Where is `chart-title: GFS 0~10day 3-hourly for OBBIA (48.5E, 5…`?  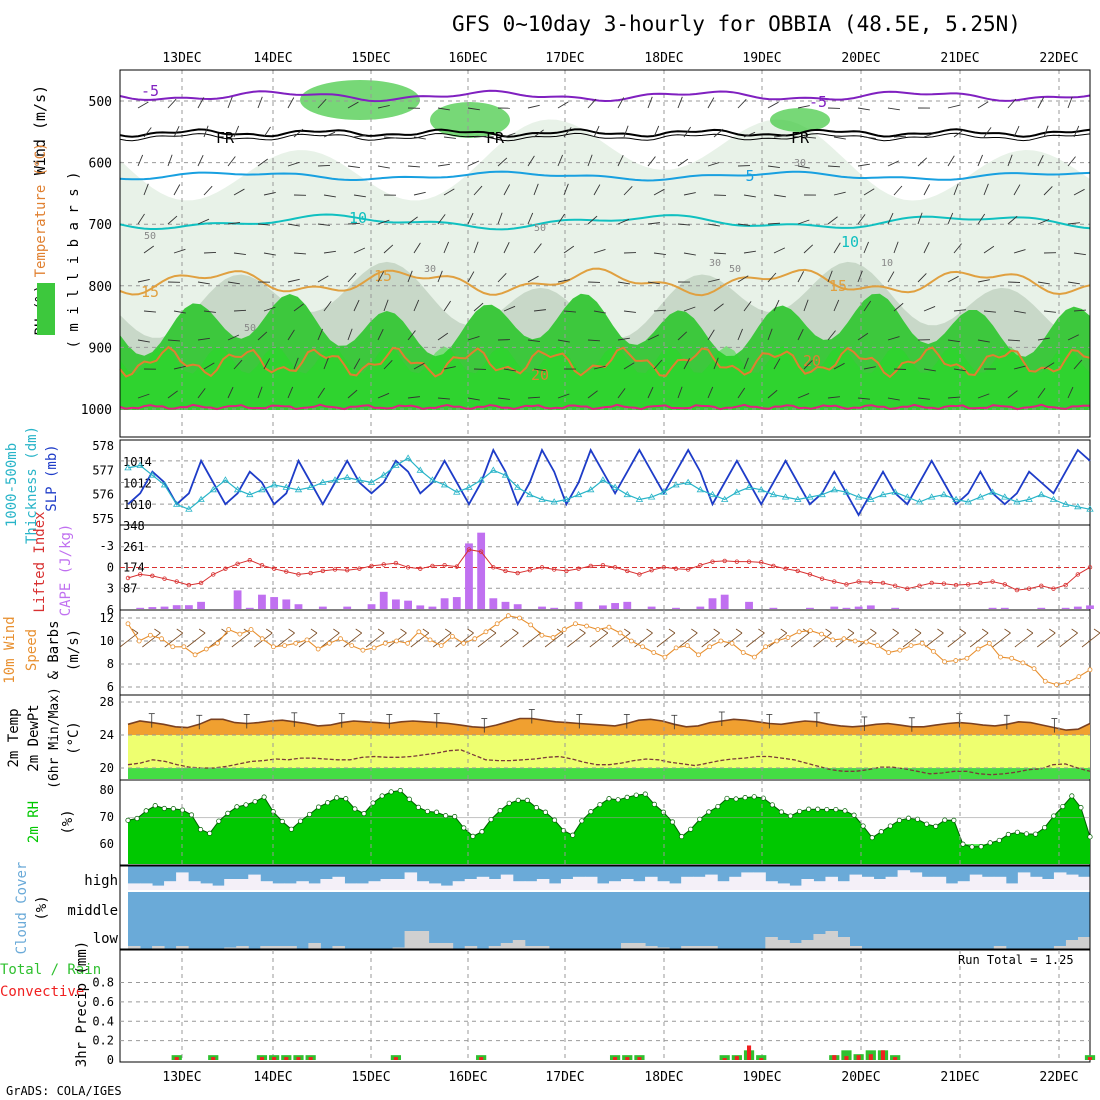
chart-title: GFS 0~10day 3-hourly for OBBIA (48.5E, 5… is located at coordinates (736, 24).